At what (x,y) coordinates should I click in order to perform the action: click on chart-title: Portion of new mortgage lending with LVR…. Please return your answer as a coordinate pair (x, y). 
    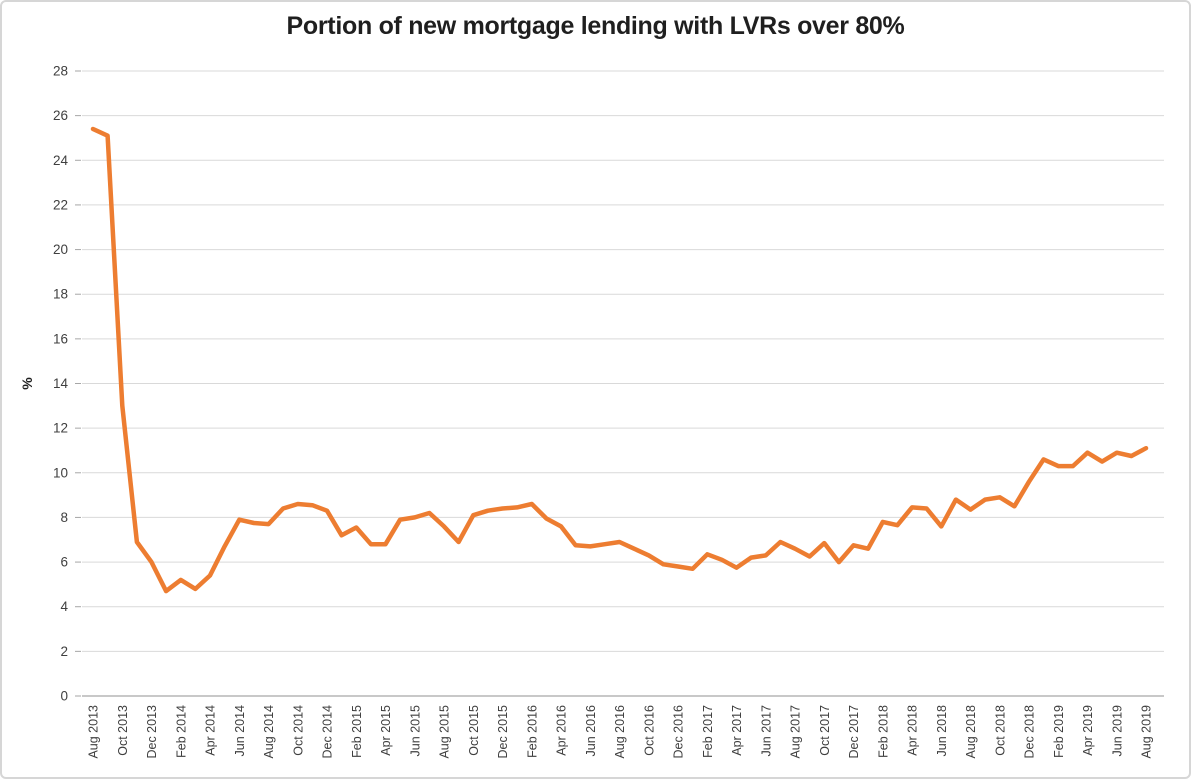
    Looking at the image, I should click on (595, 26).